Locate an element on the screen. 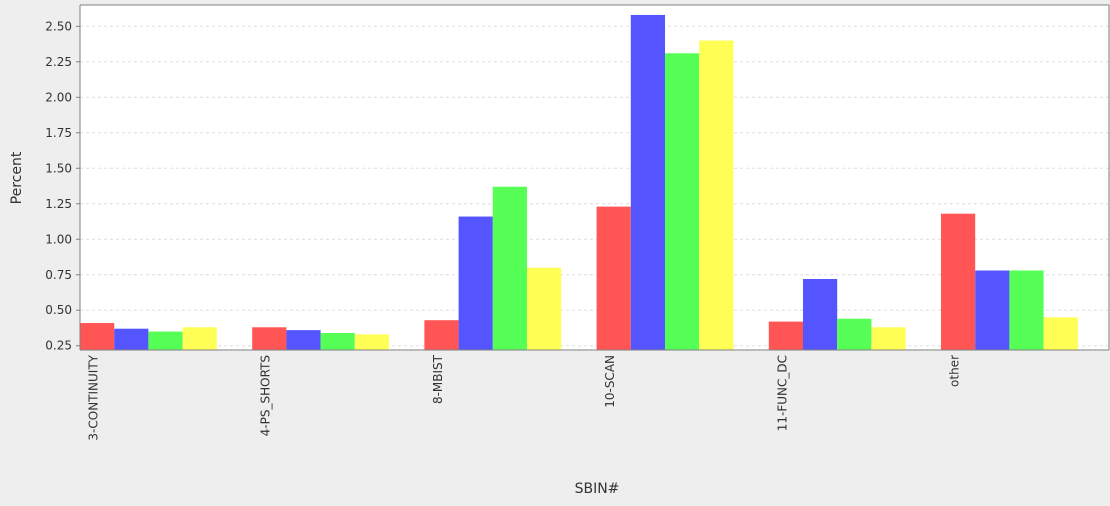 This screenshot has height=506, width=1110. y-tick-label: 1.00 is located at coordinates (58, 239).